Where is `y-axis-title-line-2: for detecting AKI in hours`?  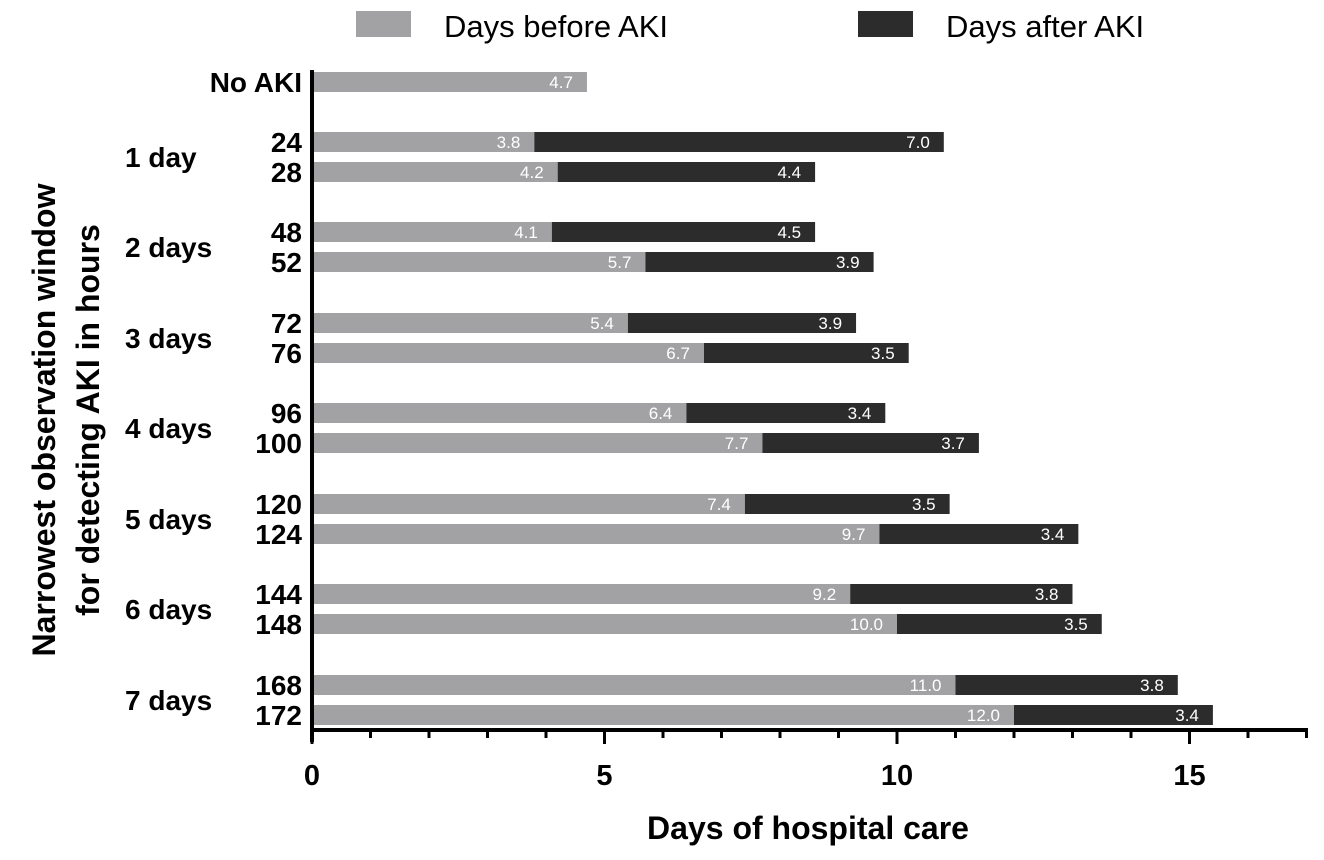 y-axis-title-line-2: for detecting AKI in hours is located at coordinates (88, 420).